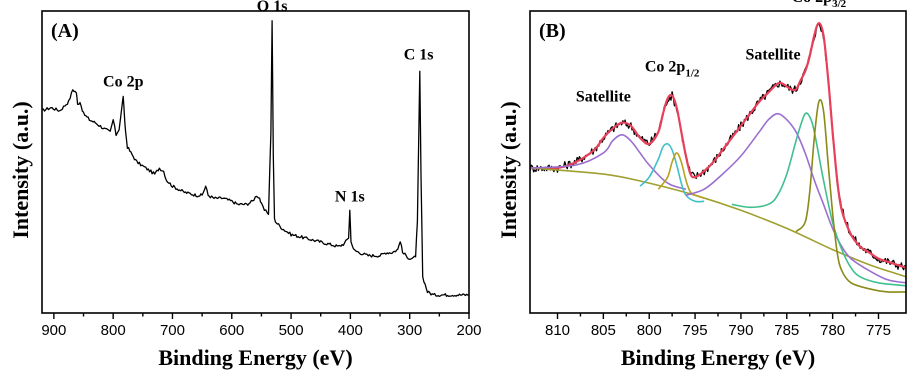 The height and width of the screenshot is (381, 909). I want to click on panel-label: (A), so click(65, 31).